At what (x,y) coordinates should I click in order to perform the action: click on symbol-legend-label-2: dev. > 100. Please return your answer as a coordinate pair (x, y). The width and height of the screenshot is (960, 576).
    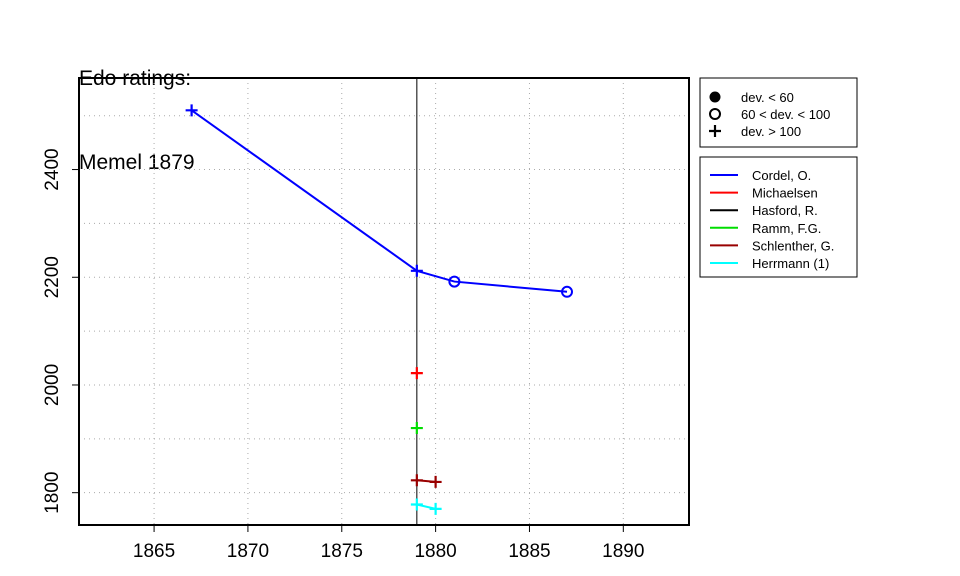
    Looking at the image, I should click on (771, 131).